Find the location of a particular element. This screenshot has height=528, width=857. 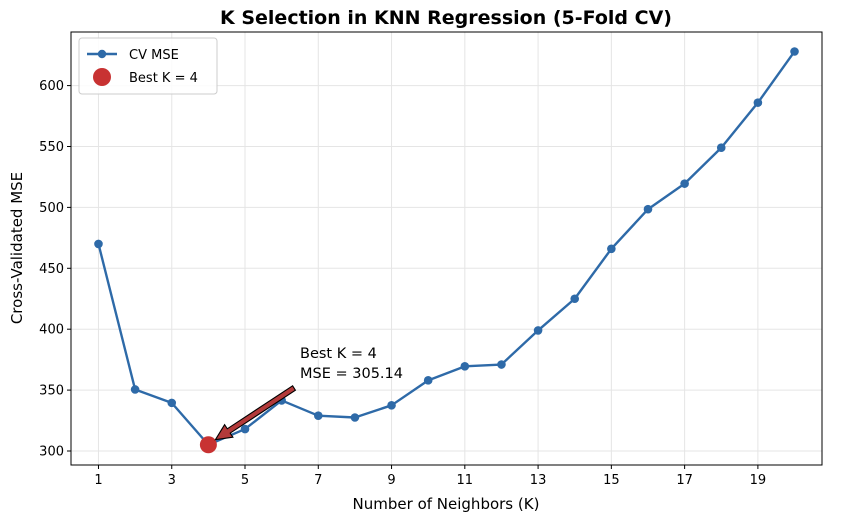

annotation-line-2: MSE = 305.14 is located at coordinates (351, 374).